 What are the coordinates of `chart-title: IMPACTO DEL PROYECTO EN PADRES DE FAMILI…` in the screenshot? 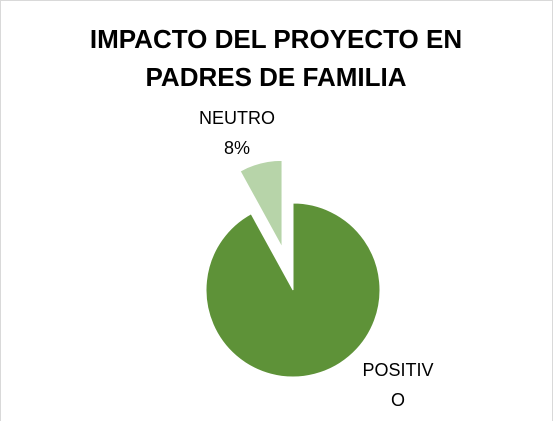 It's located at (276, 58).